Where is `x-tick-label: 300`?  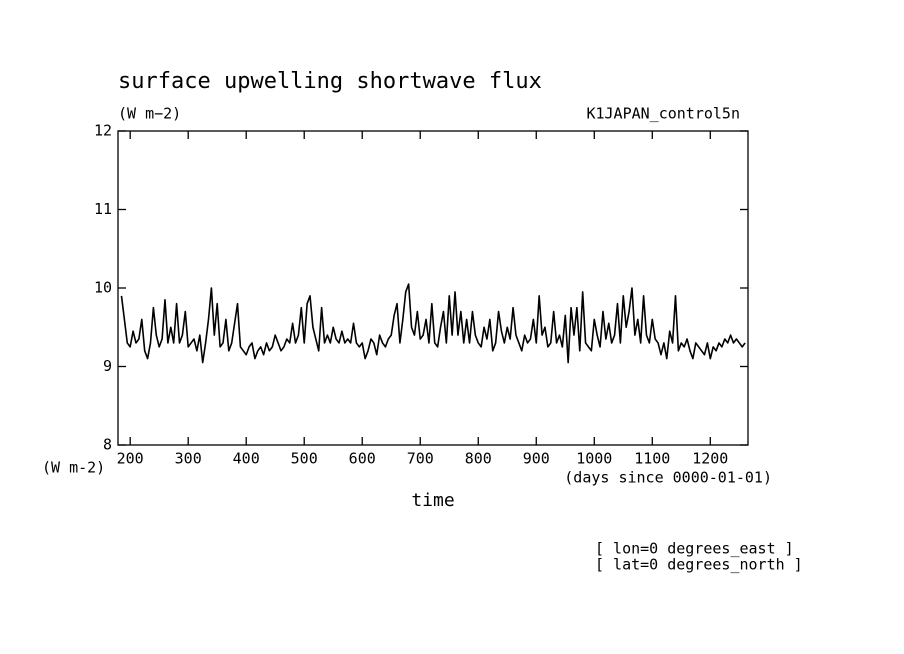 x-tick-label: 300 is located at coordinates (188, 459).